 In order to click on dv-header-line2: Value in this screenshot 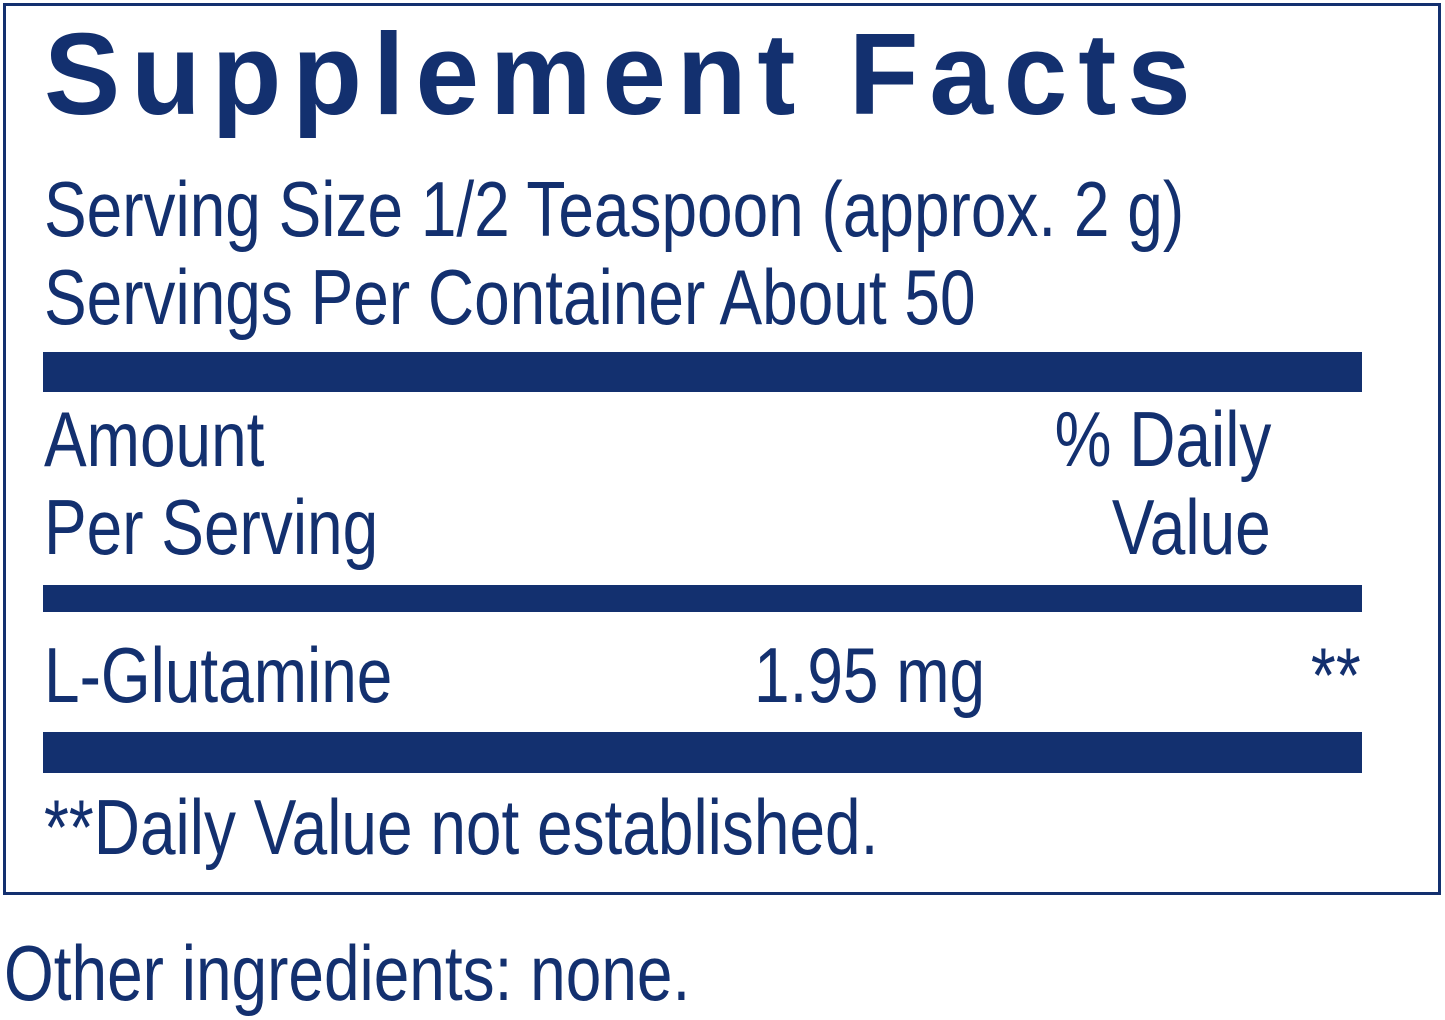, I will do `click(1191, 527)`.